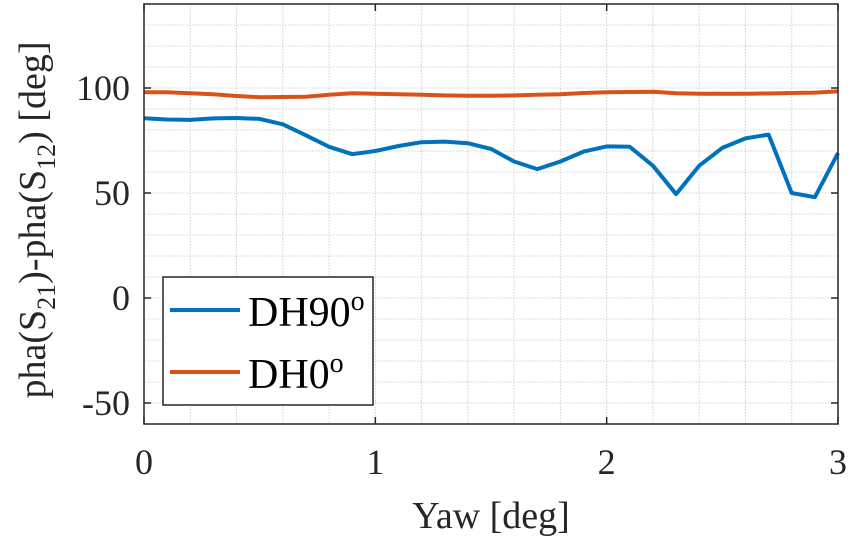  What do you see at coordinates (103, 88) in the screenshot?
I see `y-tick-label: 100` at bounding box center [103, 88].